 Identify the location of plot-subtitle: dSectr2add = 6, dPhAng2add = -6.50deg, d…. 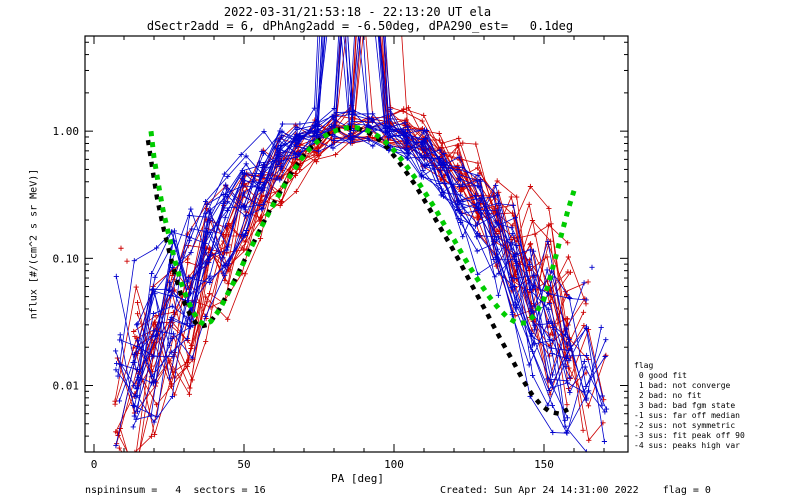
(360, 26).